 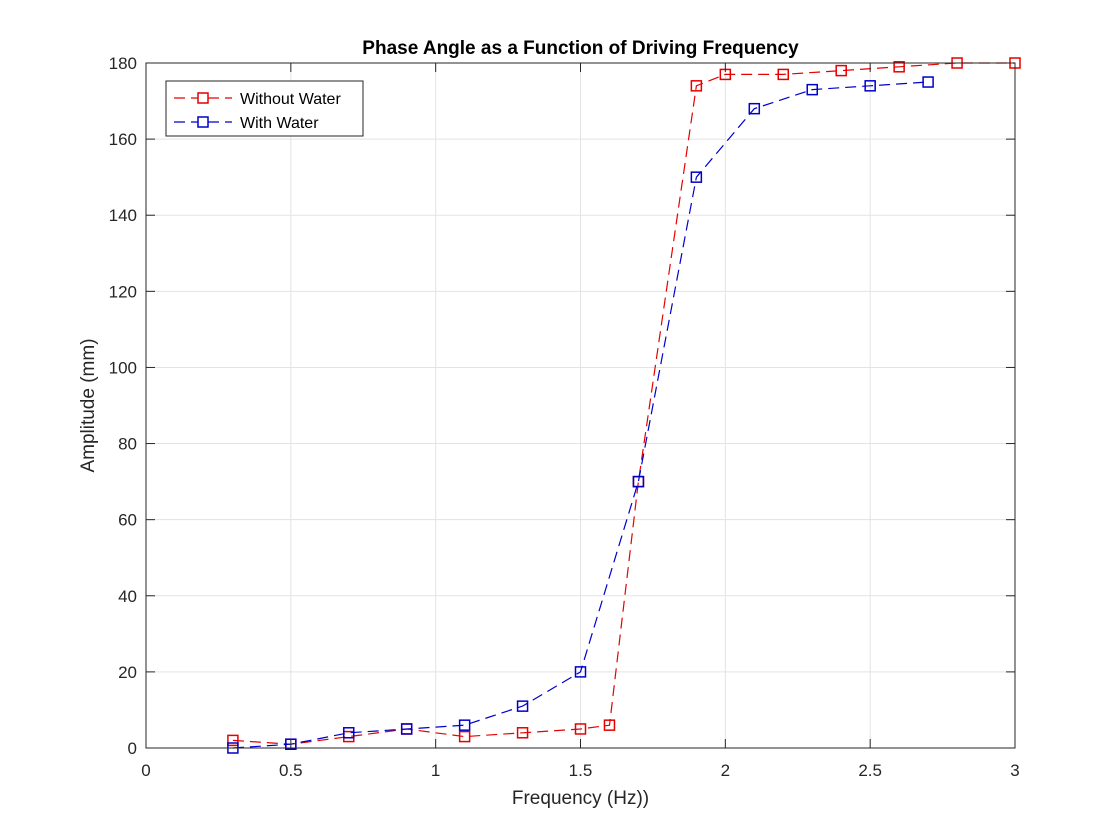 I want to click on y-tick-label: 80, so click(x=127, y=444).